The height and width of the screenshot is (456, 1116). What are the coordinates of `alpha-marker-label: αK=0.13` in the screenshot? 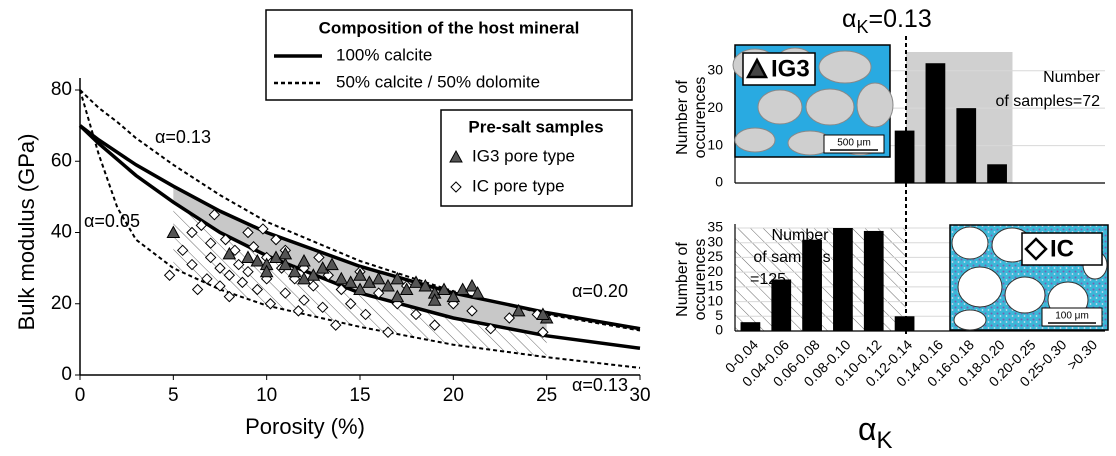 It's located at (887, 21).